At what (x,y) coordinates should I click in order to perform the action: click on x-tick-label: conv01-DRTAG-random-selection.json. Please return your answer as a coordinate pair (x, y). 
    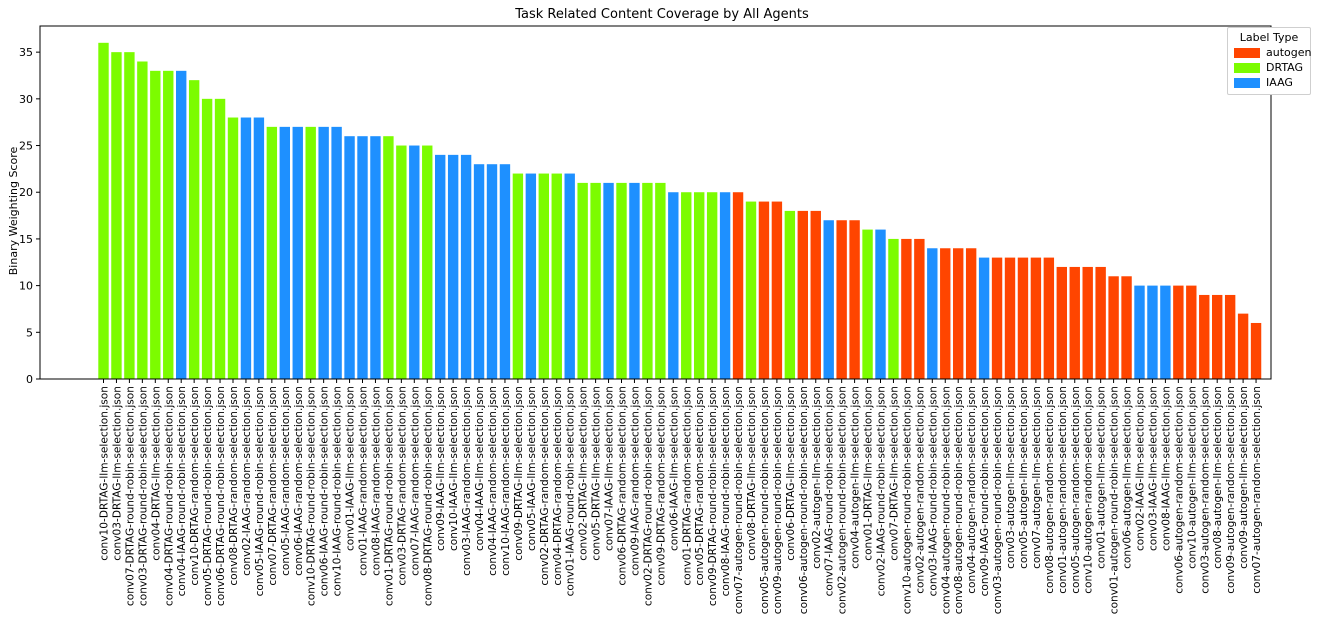
    Looking at the image, I should click on (687, 486).